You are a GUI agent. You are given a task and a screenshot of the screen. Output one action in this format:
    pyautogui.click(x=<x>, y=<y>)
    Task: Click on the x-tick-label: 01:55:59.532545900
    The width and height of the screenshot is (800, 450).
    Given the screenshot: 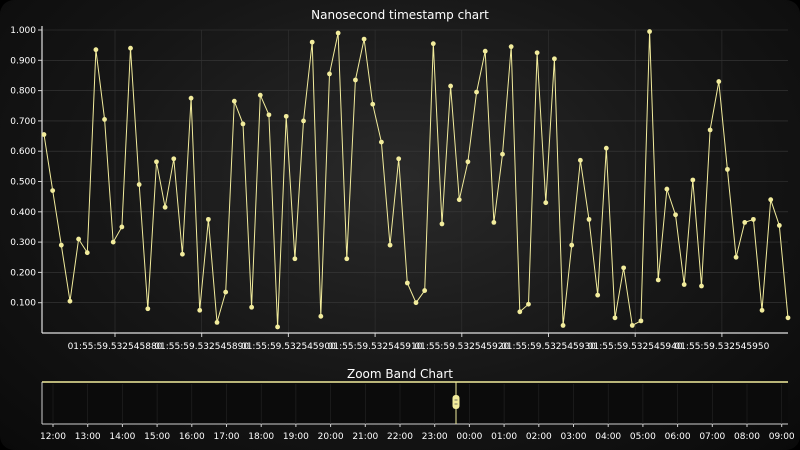 What is the action you would take?
    pyautogui.click(x=288, y=347)
    